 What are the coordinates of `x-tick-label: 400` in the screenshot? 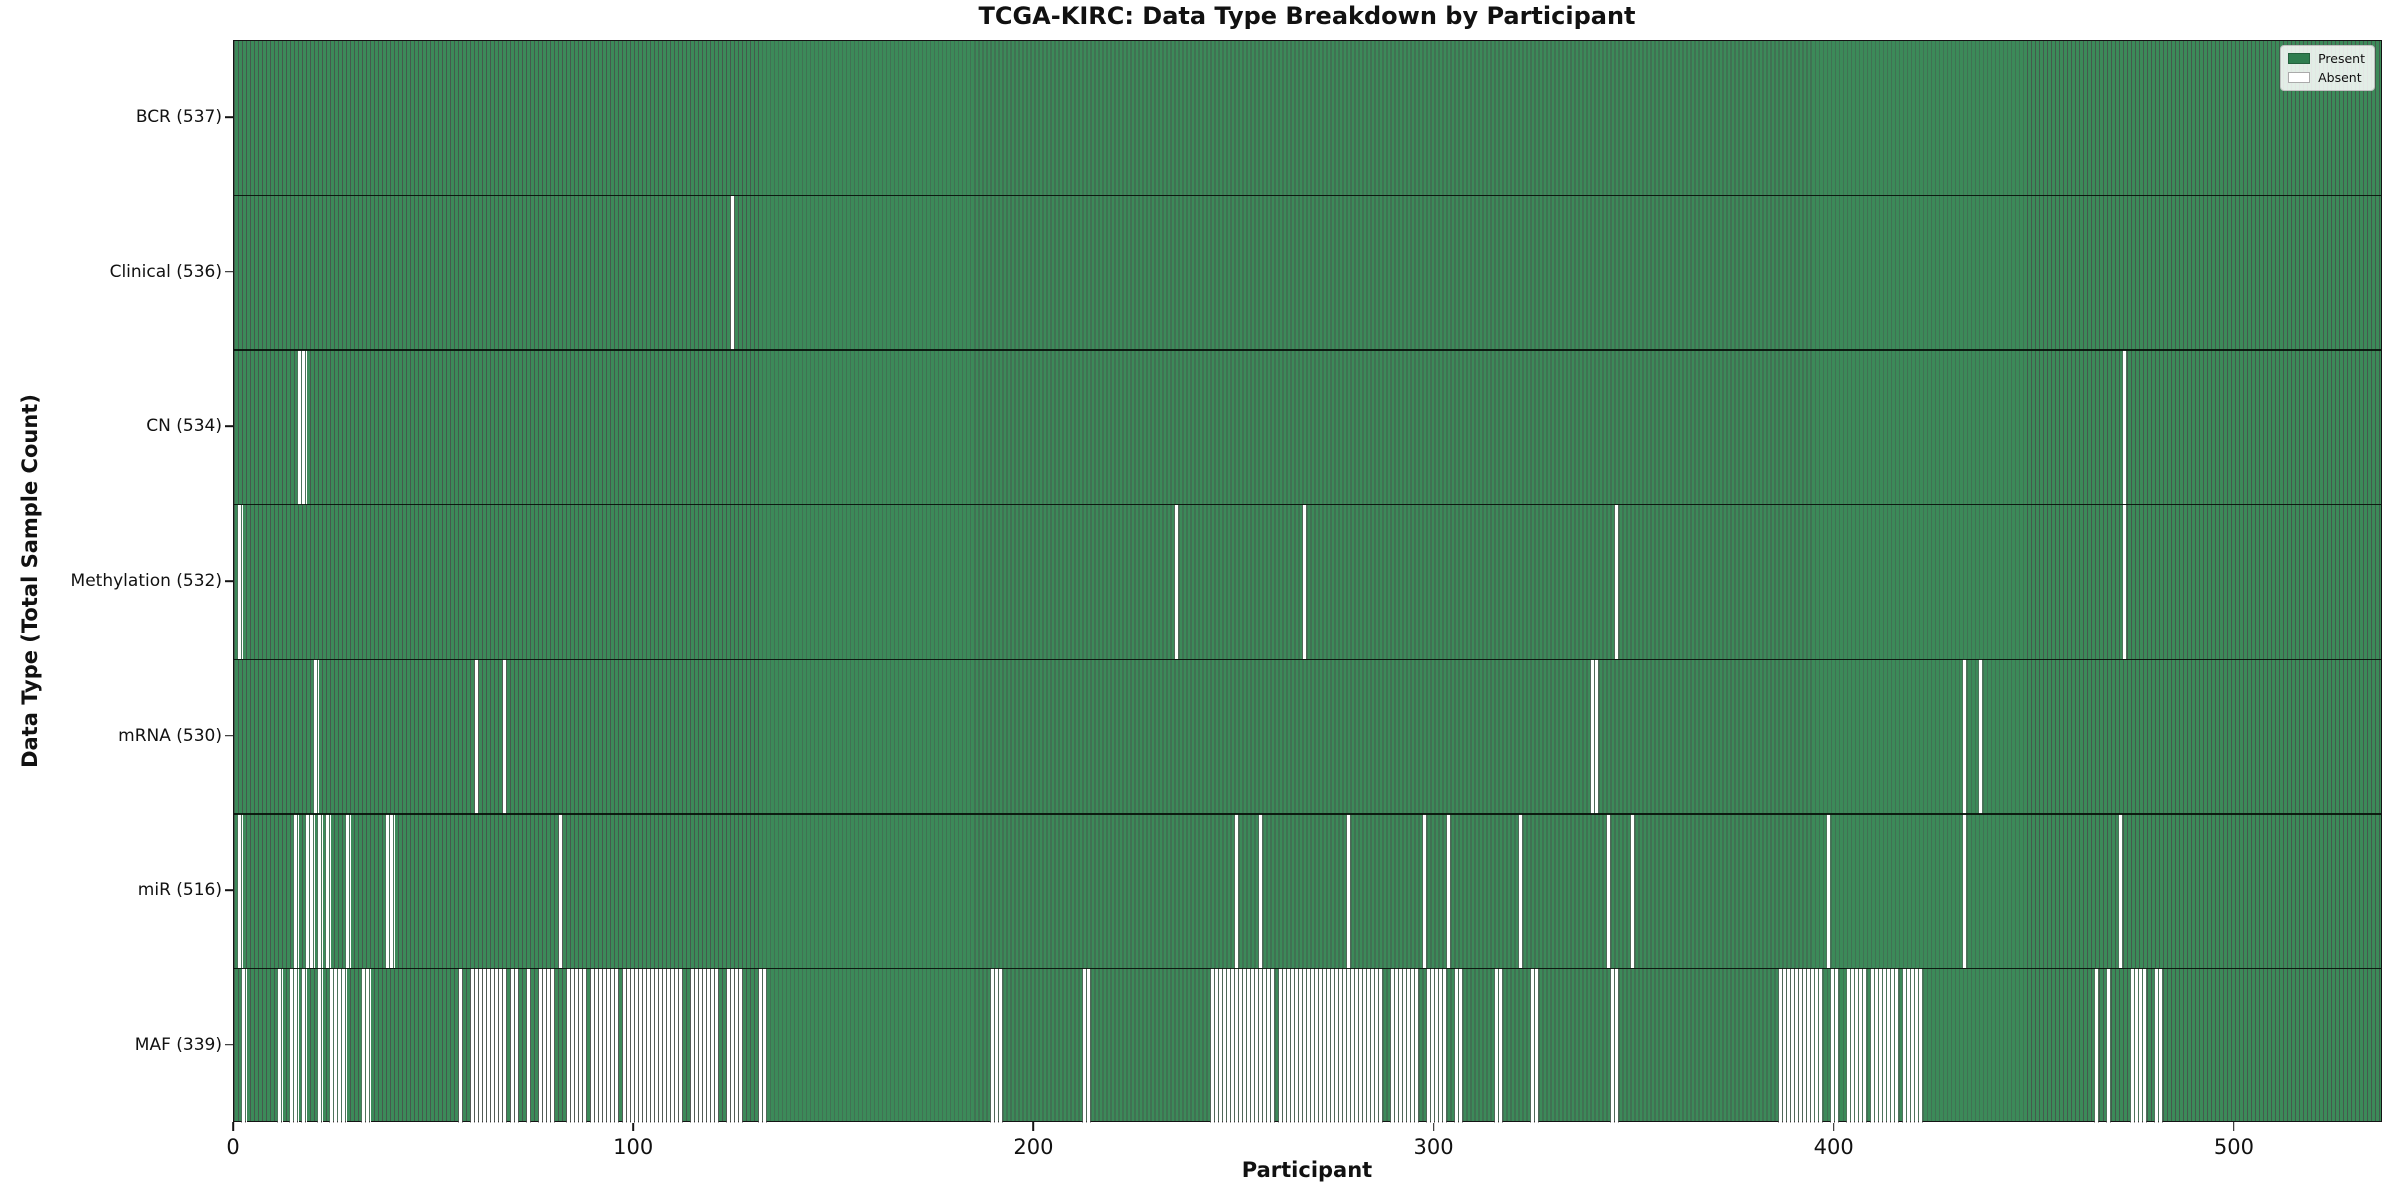 It's located at (1833, 1147).